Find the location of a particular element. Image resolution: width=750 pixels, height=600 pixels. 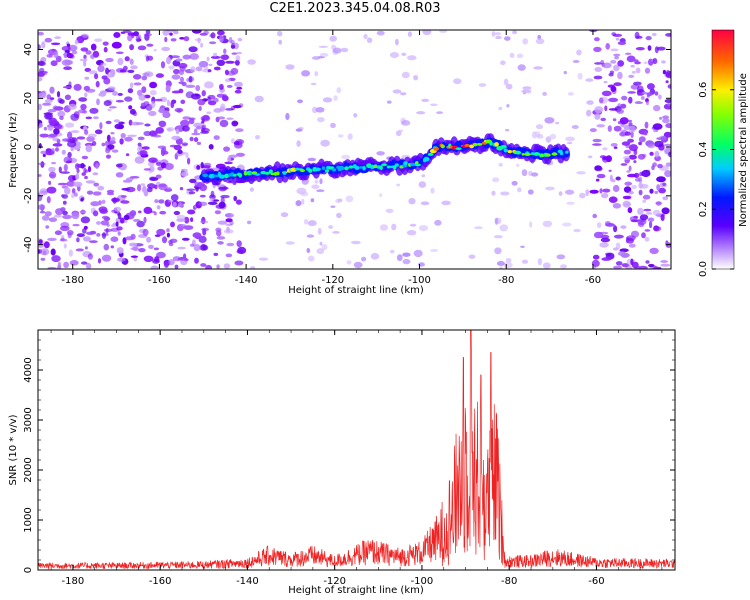

x-tick-label: -140 is located at coordinates (247, 581).